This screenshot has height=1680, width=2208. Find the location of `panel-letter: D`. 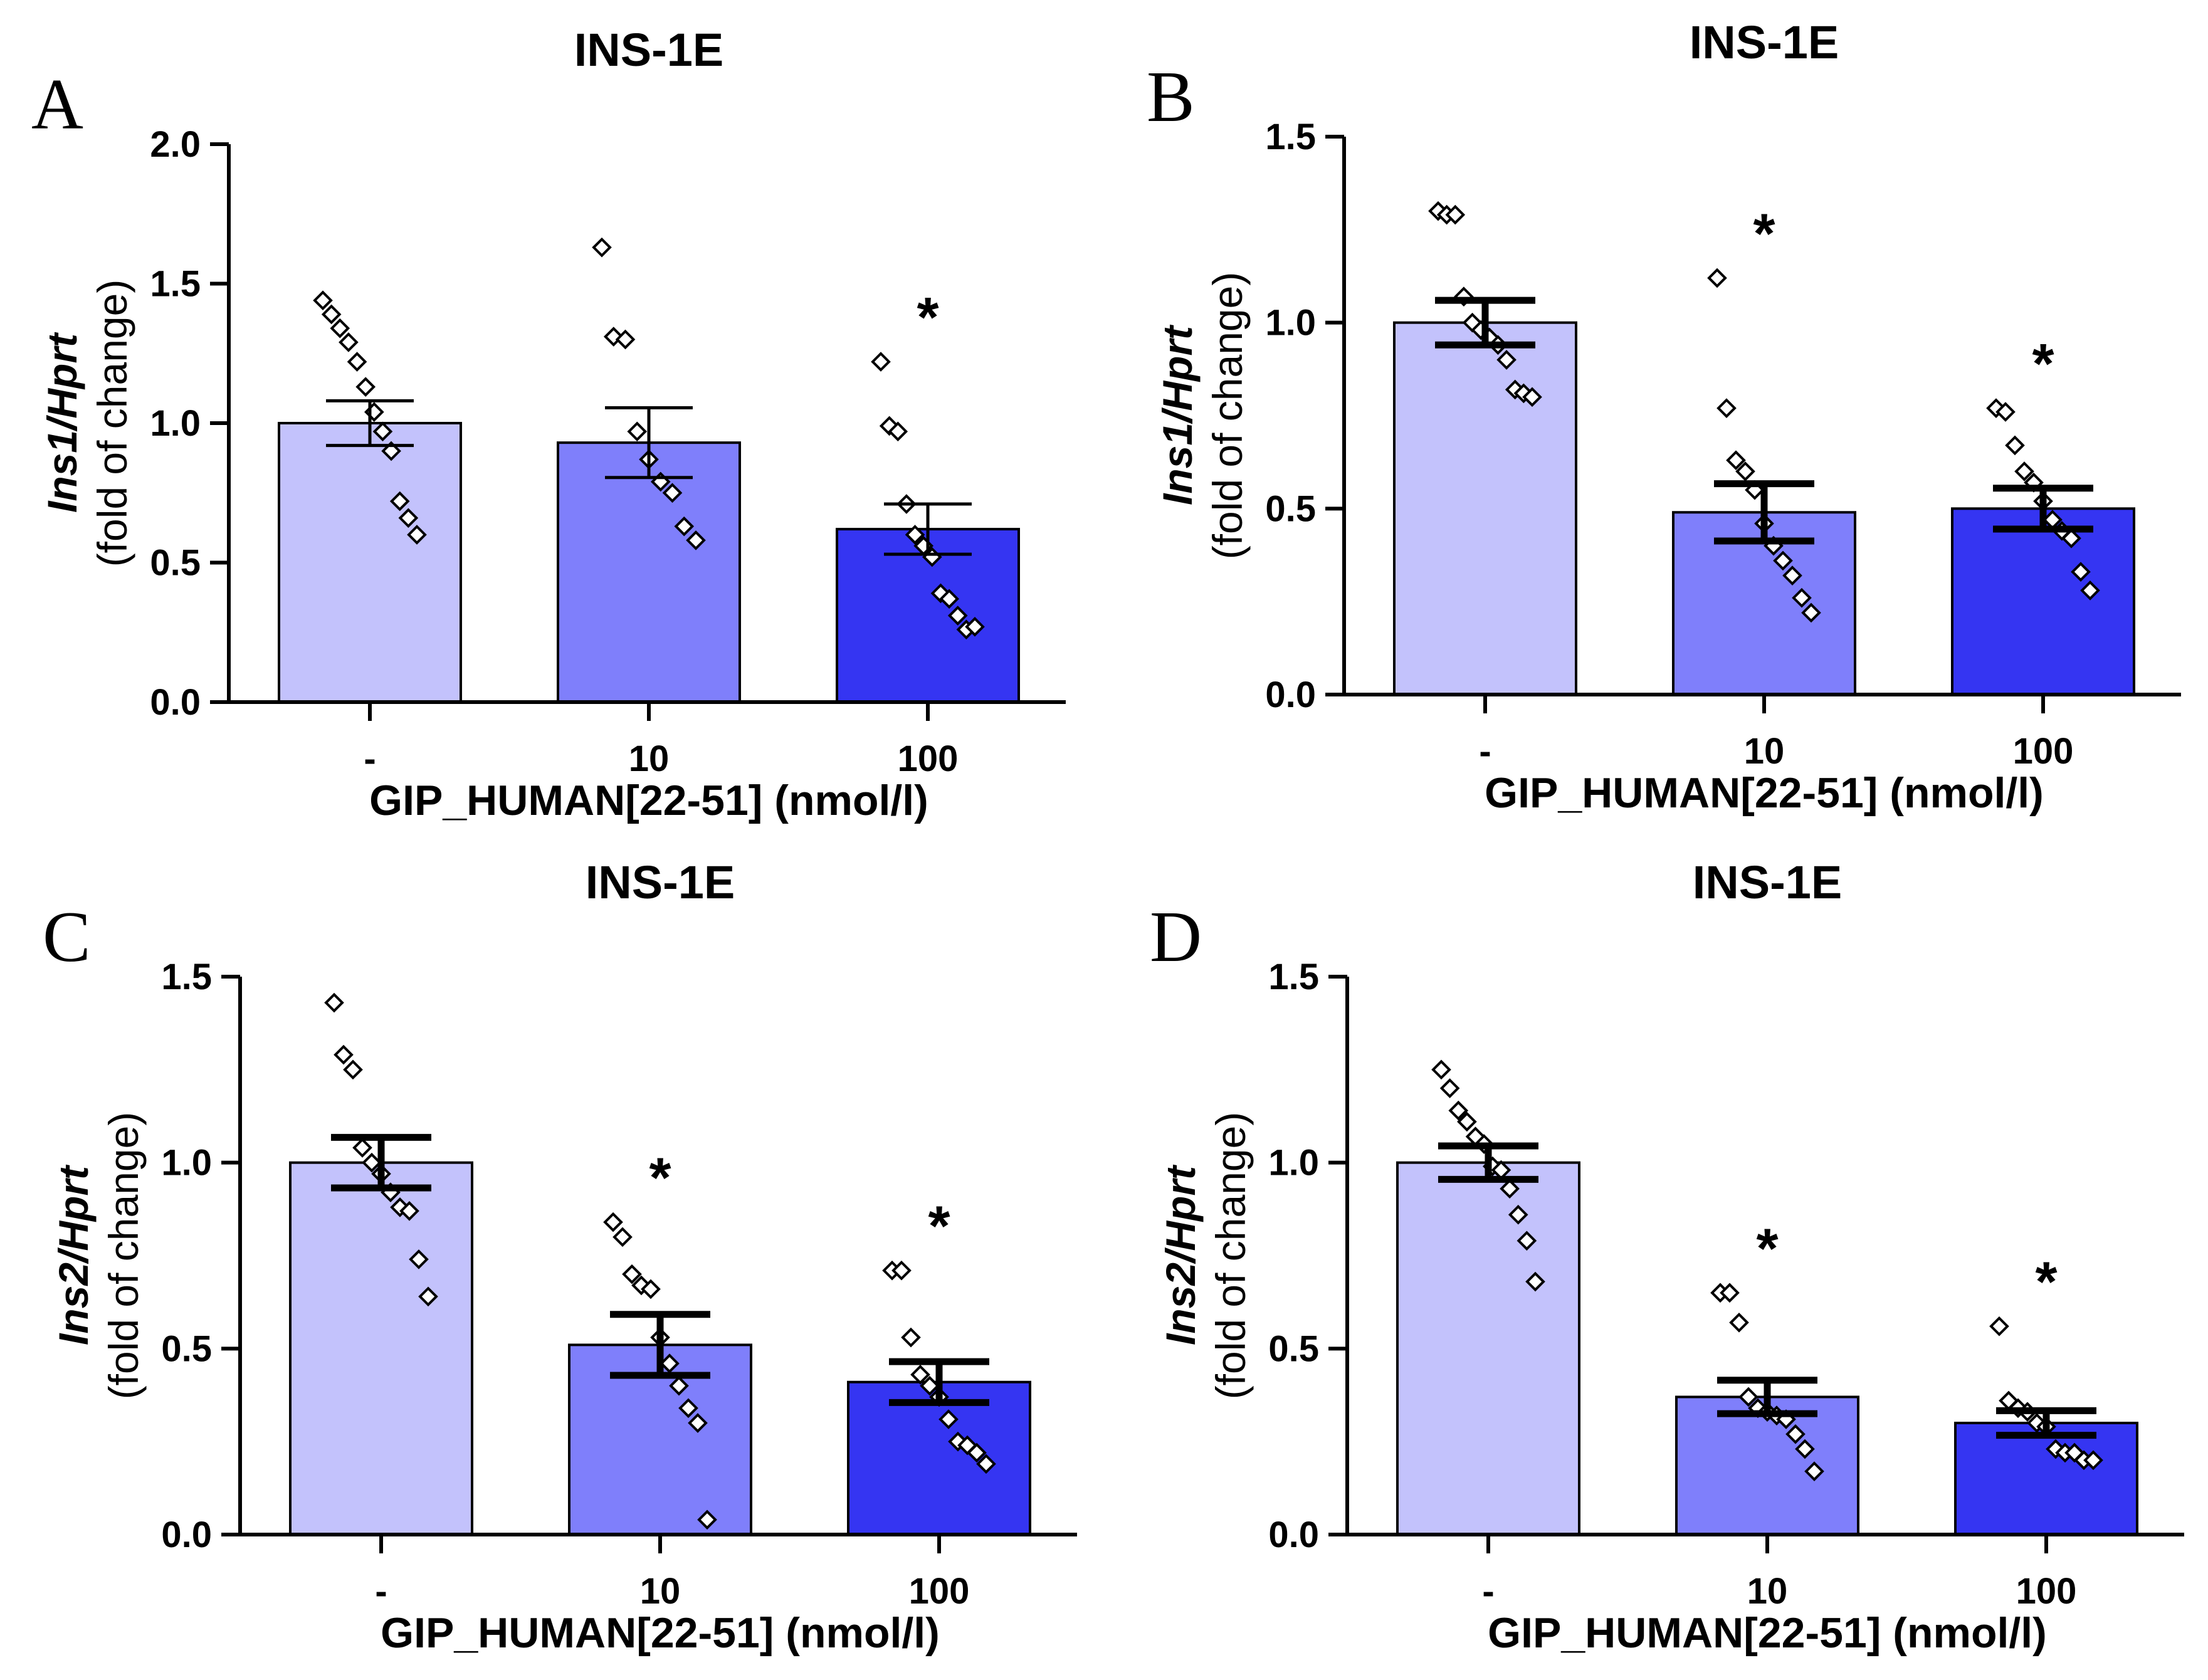

panel-letter: D is located at coordinates (1176, 937).